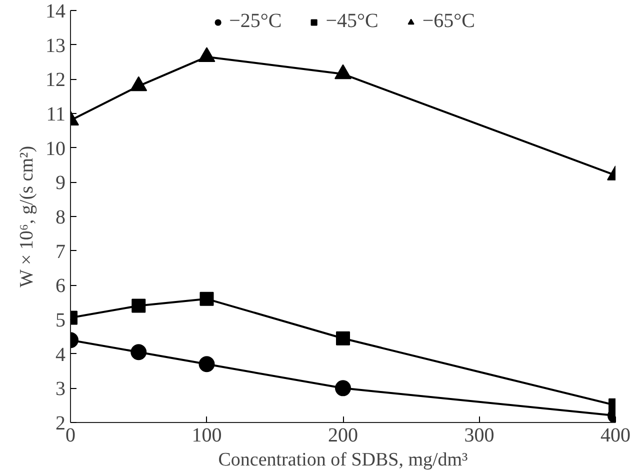 This screenshot has width=640, height=473. I want to click on y-tick-label: 12, so click(56, 80).